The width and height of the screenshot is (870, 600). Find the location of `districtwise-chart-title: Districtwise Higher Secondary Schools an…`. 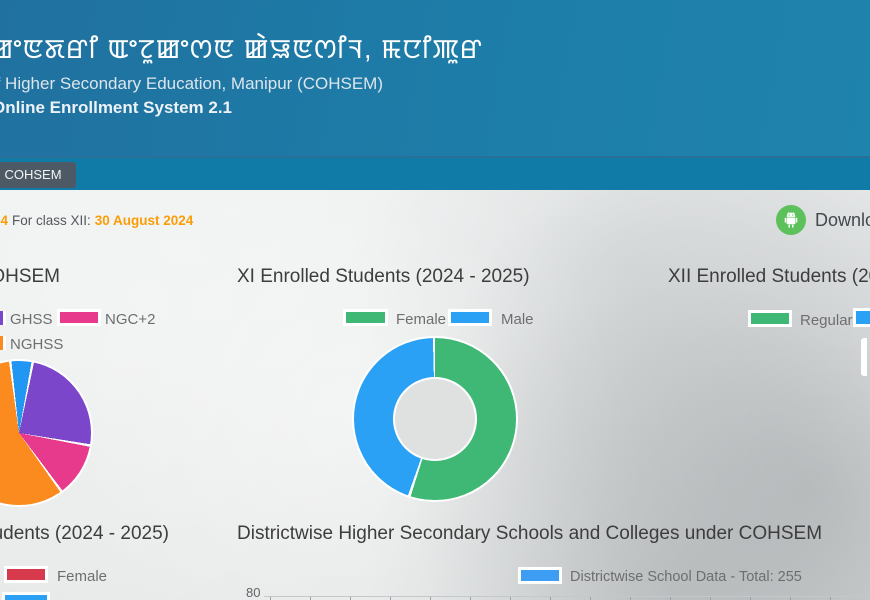

districtwise-chart-title: Districtwise Higher Secondary Schools an… is located at coordinates (530, 533).